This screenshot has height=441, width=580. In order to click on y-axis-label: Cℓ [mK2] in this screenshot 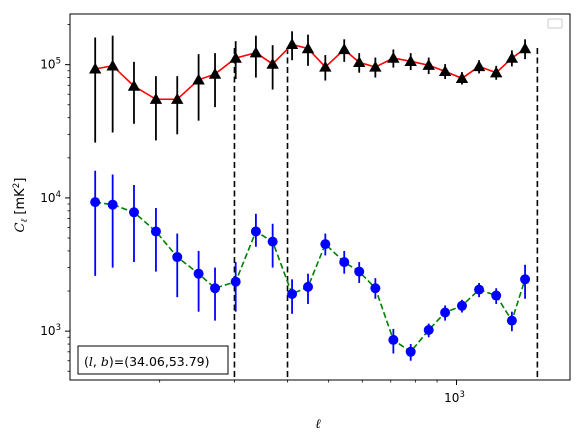, I will do `click(21, 205)`.